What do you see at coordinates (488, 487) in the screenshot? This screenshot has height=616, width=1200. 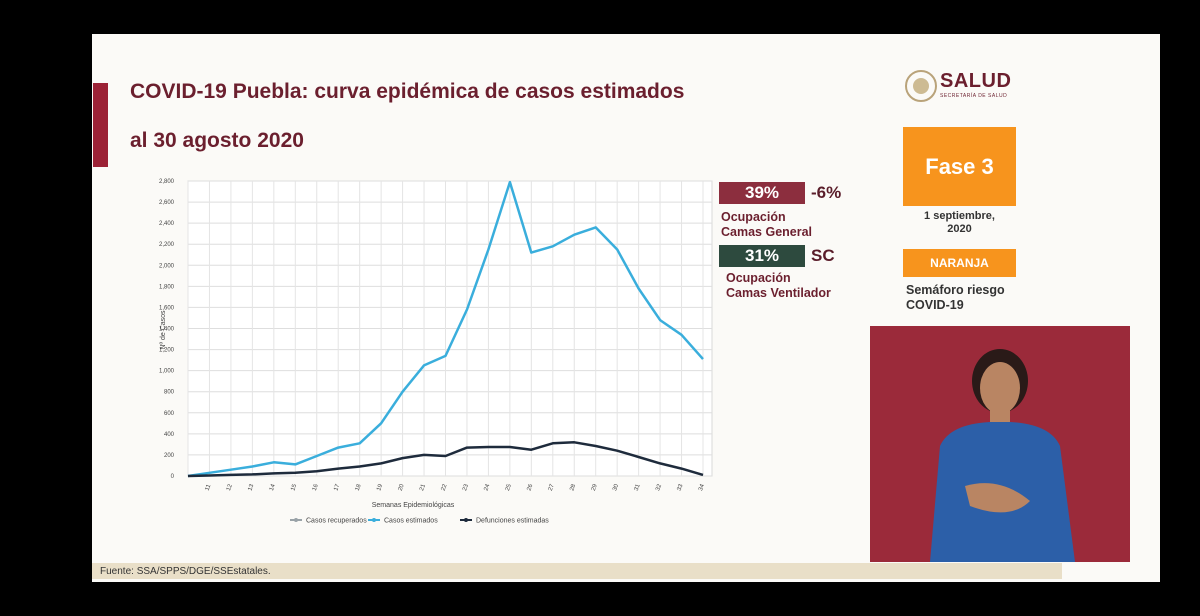 I see `x-tick-label: 24` at bounding box center [488, 487].